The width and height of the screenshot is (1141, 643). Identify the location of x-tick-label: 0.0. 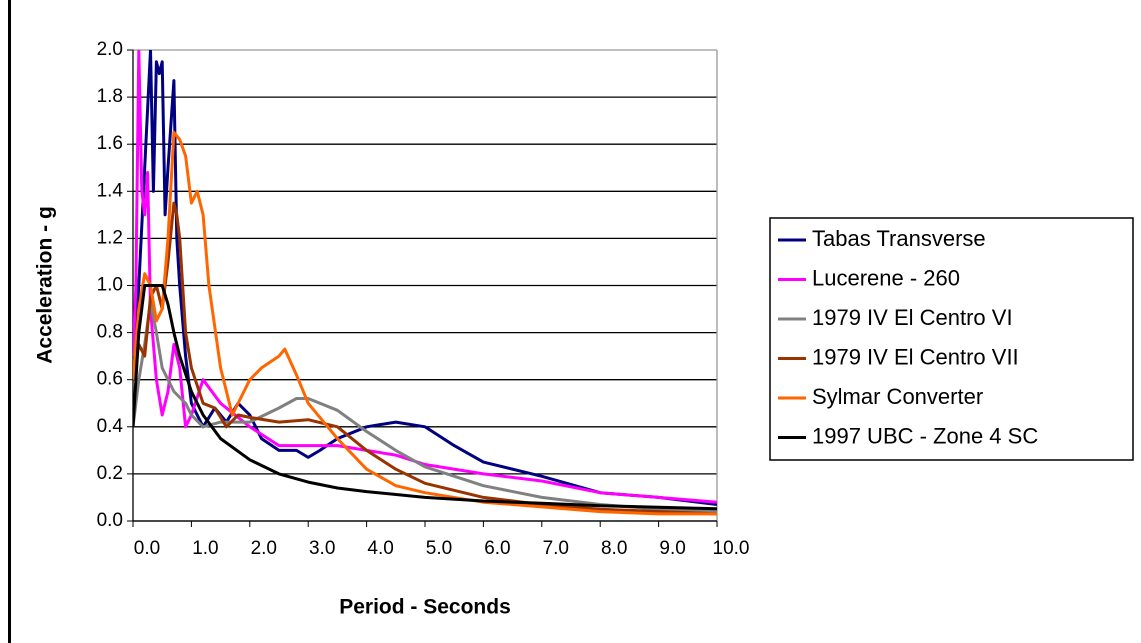
(147, 548).